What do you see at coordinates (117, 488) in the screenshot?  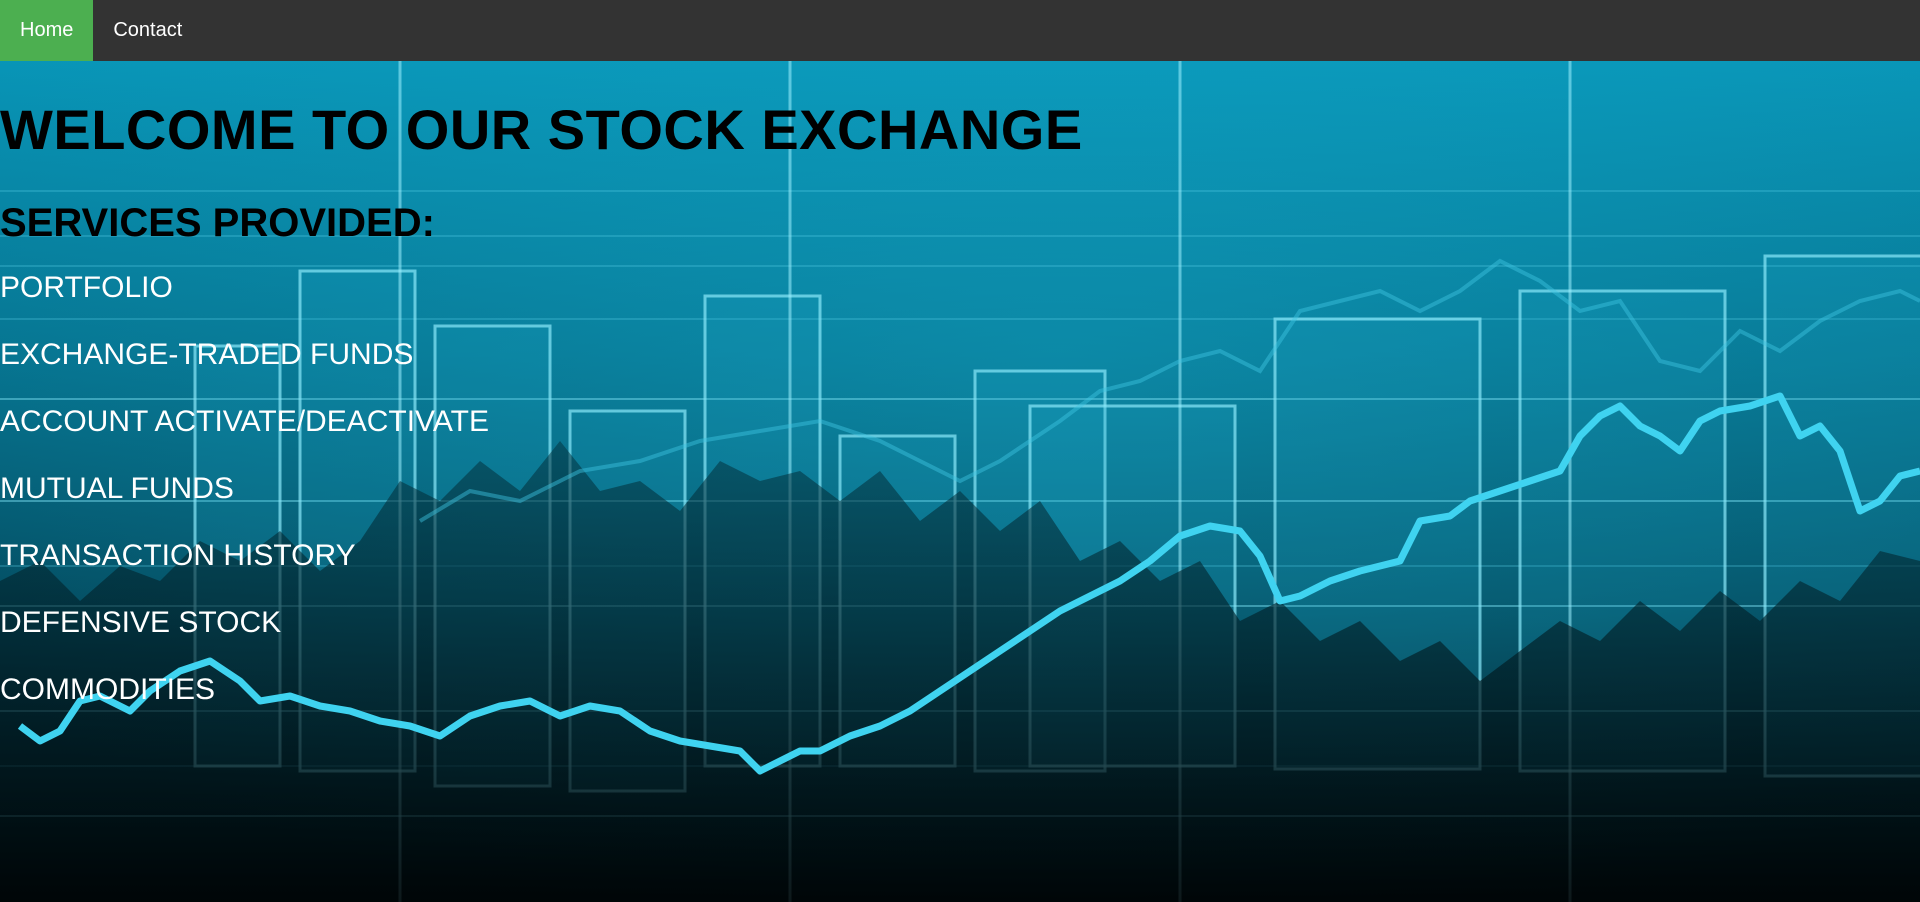 I see `service-item-mutual-funds: MUTUAL FUNDS` at bounding box center [117, 488].